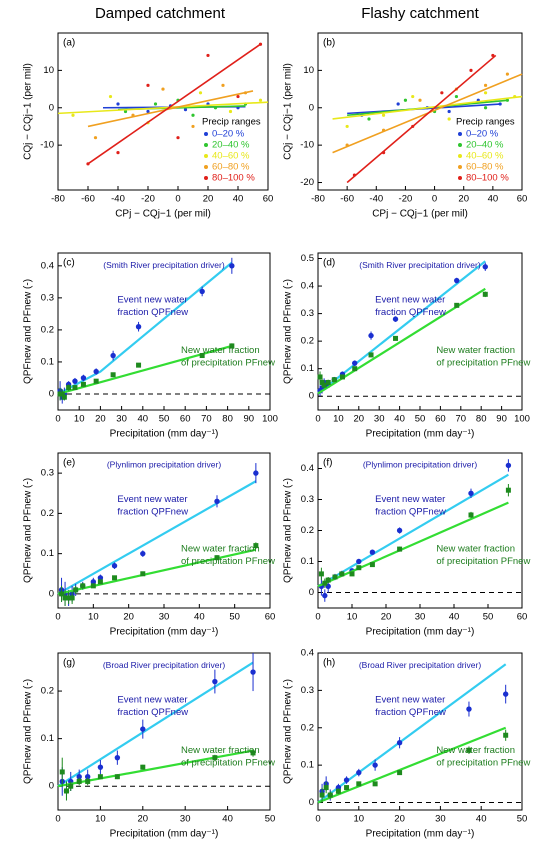 The image size is (552, 850). What do you see at coordinates (420, 265) in the screenshot?
I see `annotation: (Smith River precipitation driver)` at bounding box center [420, 265].